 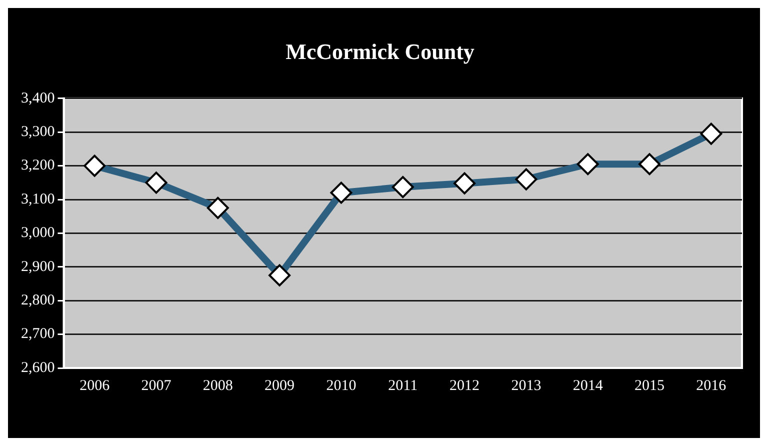 What do you see at coordinates (38, 166) in the screenshot?
I see `y-tick-label: 3,200` at bounding box center [38, 166].